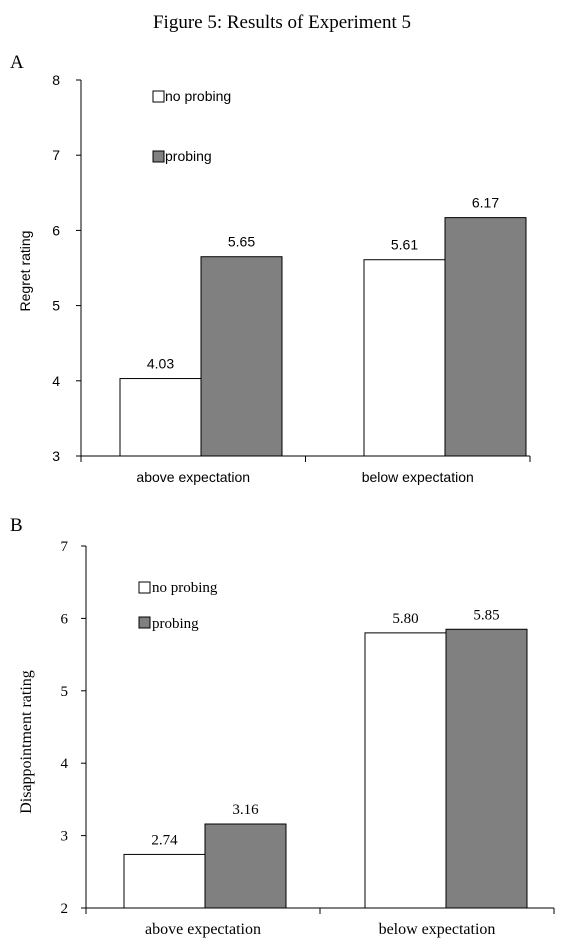 This screenshot has height=947, width=563. Describe the element at coordinates (26, 742) in the screenshot. I see `panel-b-y-axis-label: Disappointment rating` at that location.